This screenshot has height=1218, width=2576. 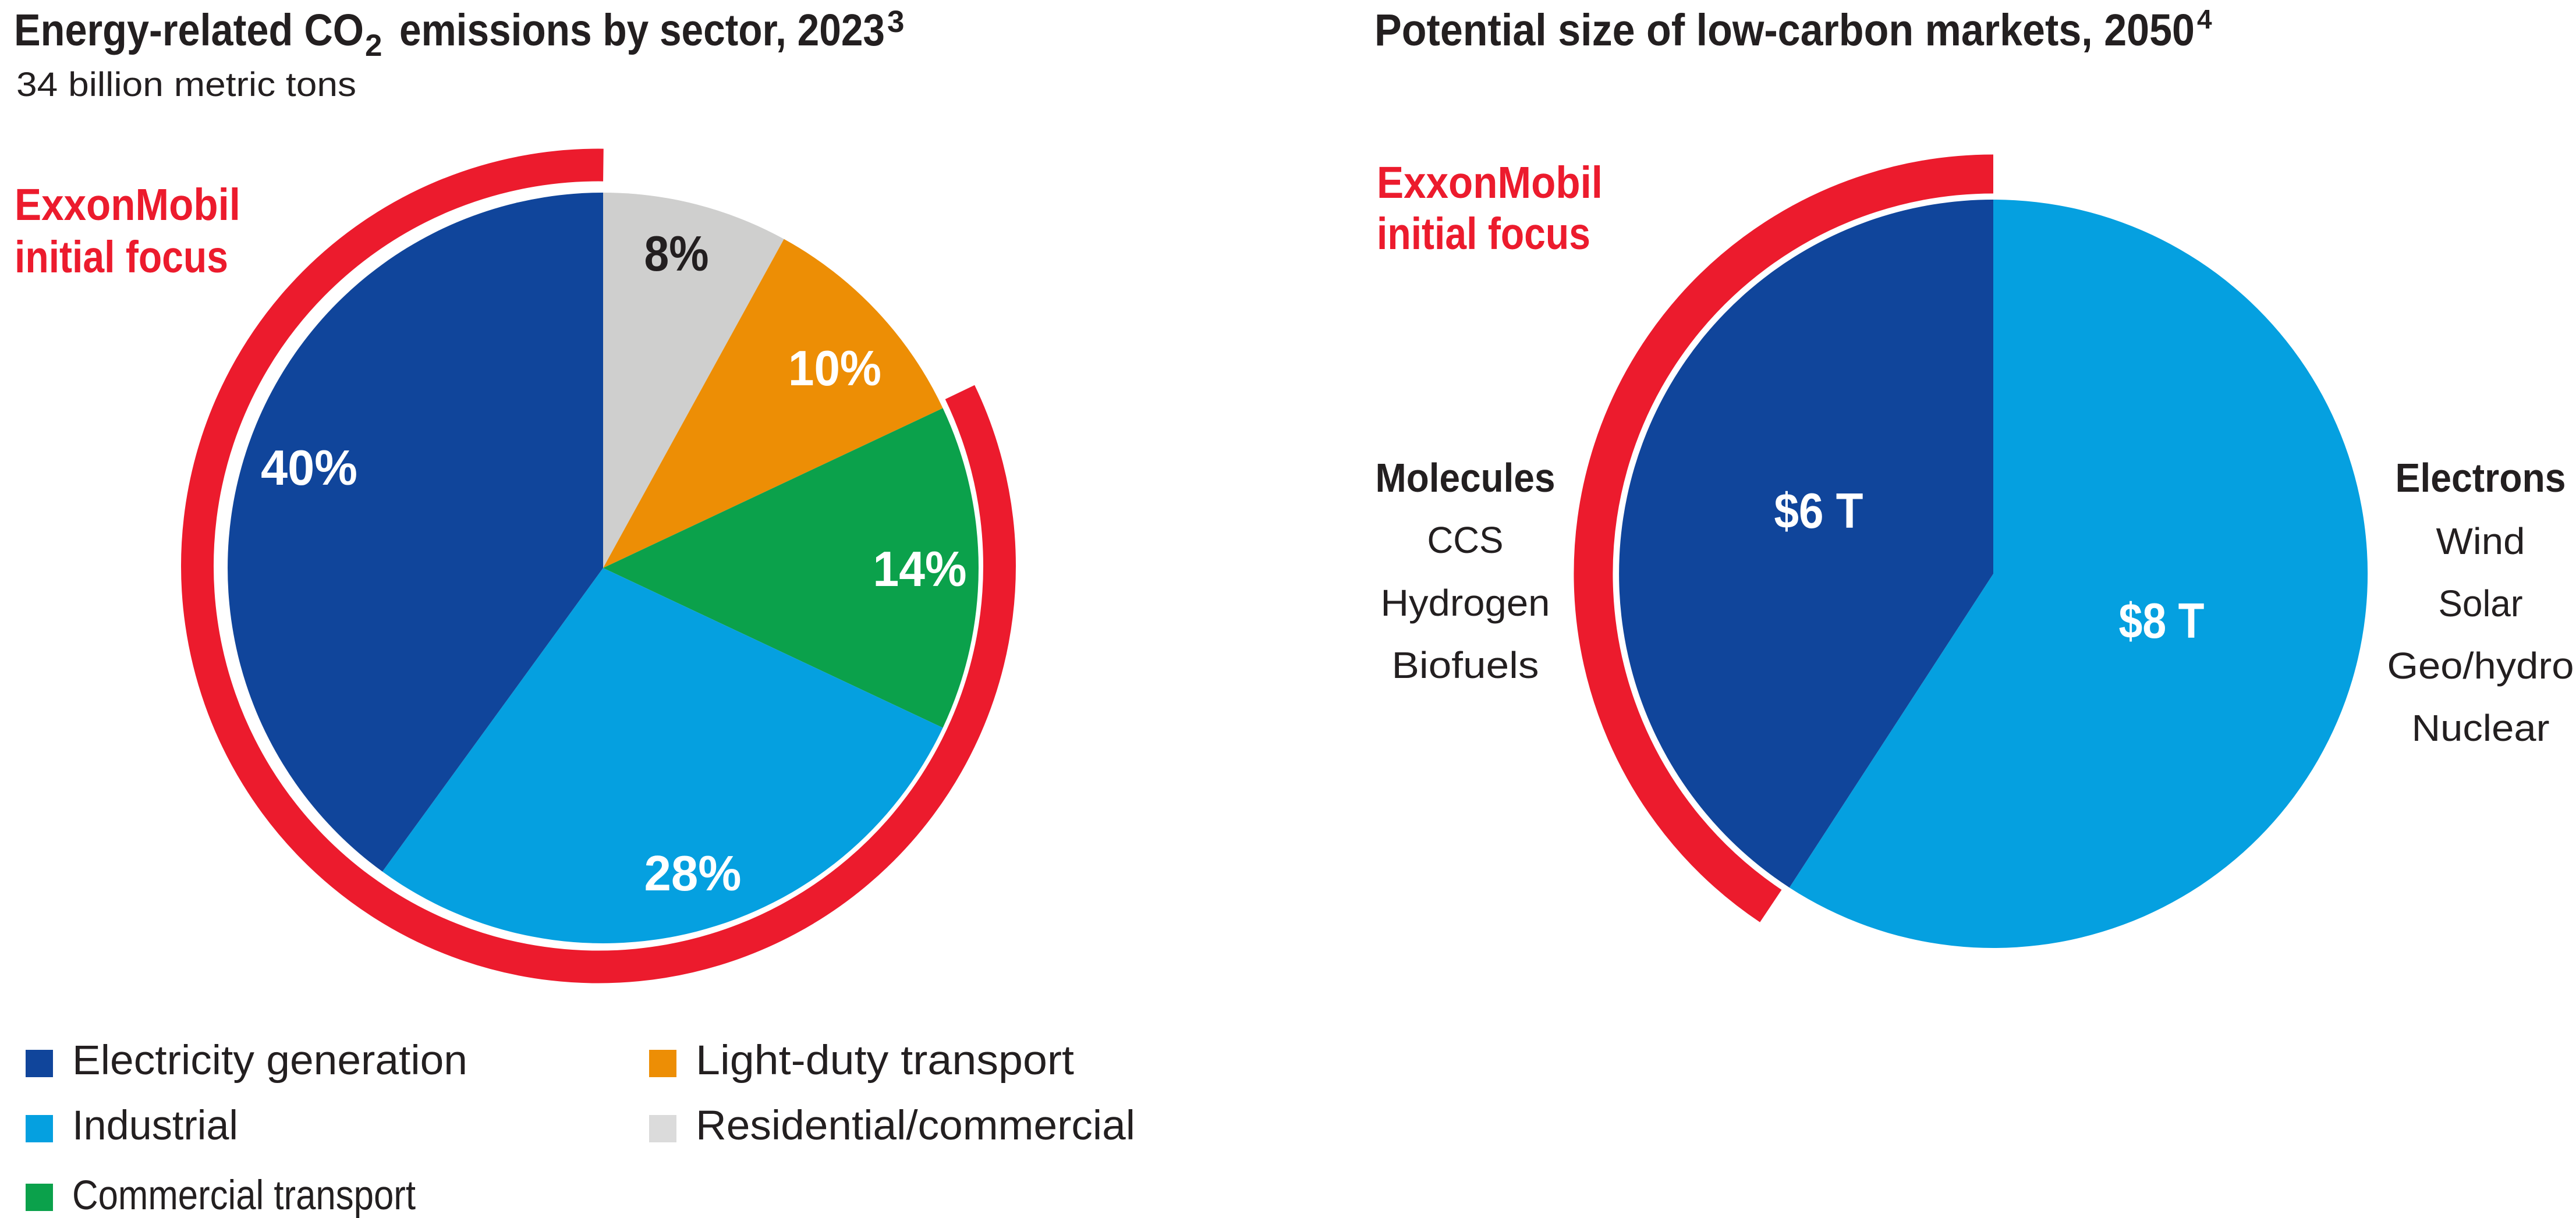 I want to click on svg-text: 34 billion metric tons, so click(x=186, y=85).